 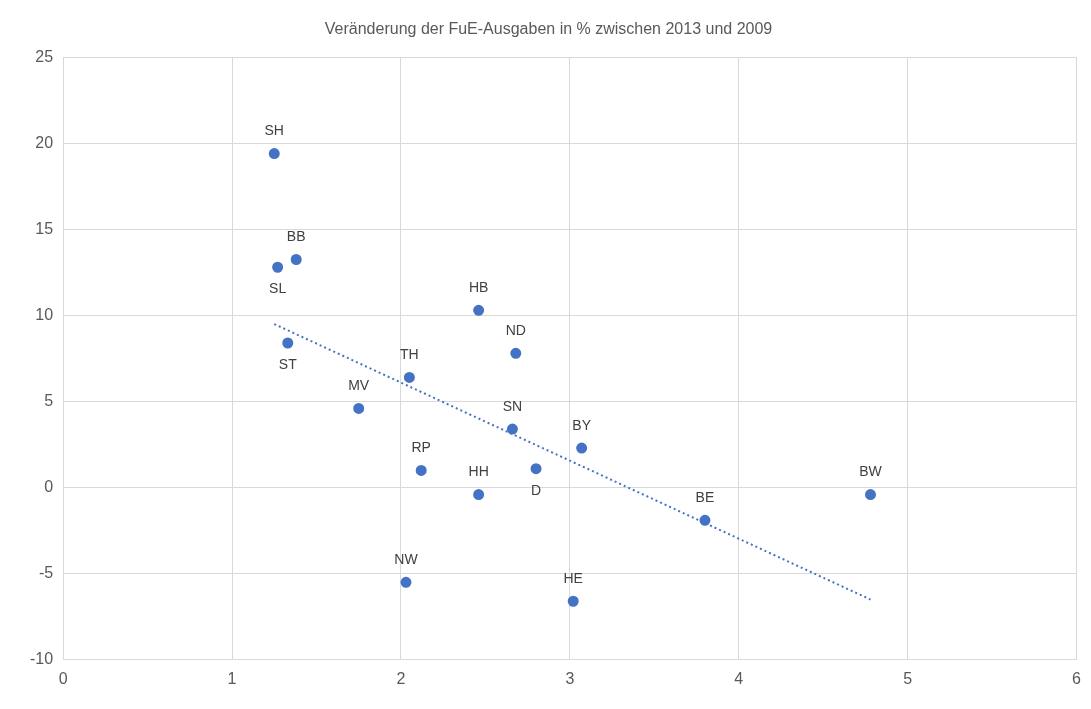 I want to click on annotation: SN, so click(x=512, y=405).